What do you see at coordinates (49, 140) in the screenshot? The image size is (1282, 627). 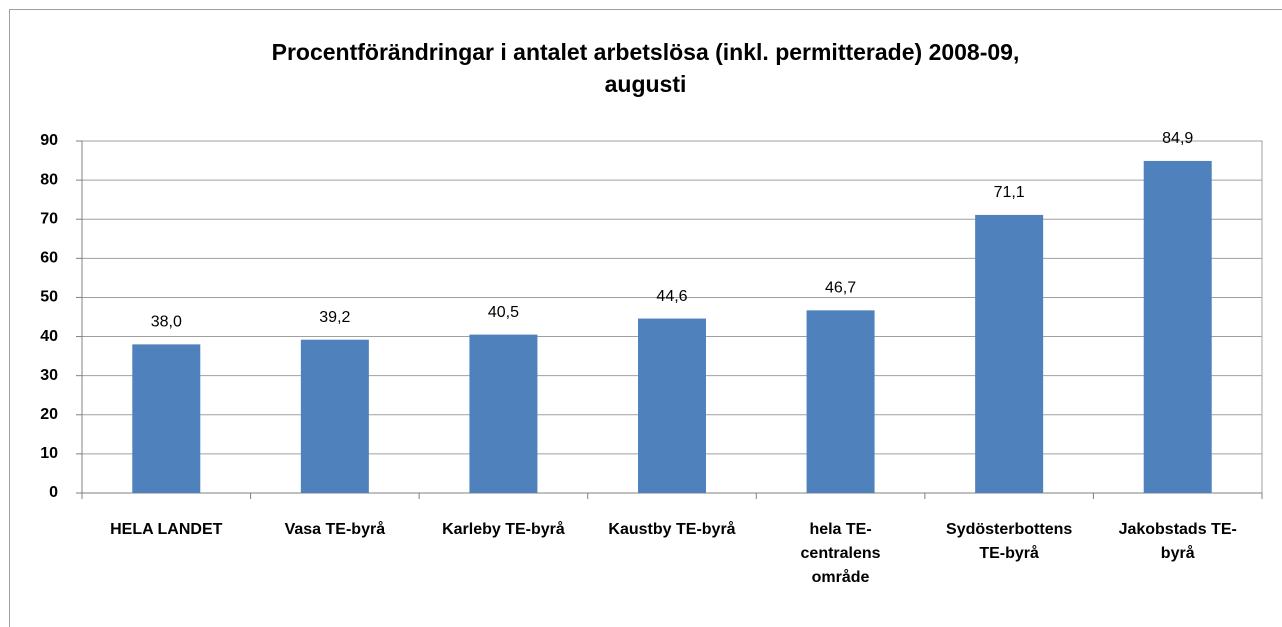 I see `y-tick-label: 90` at bounding box center [49, 140].